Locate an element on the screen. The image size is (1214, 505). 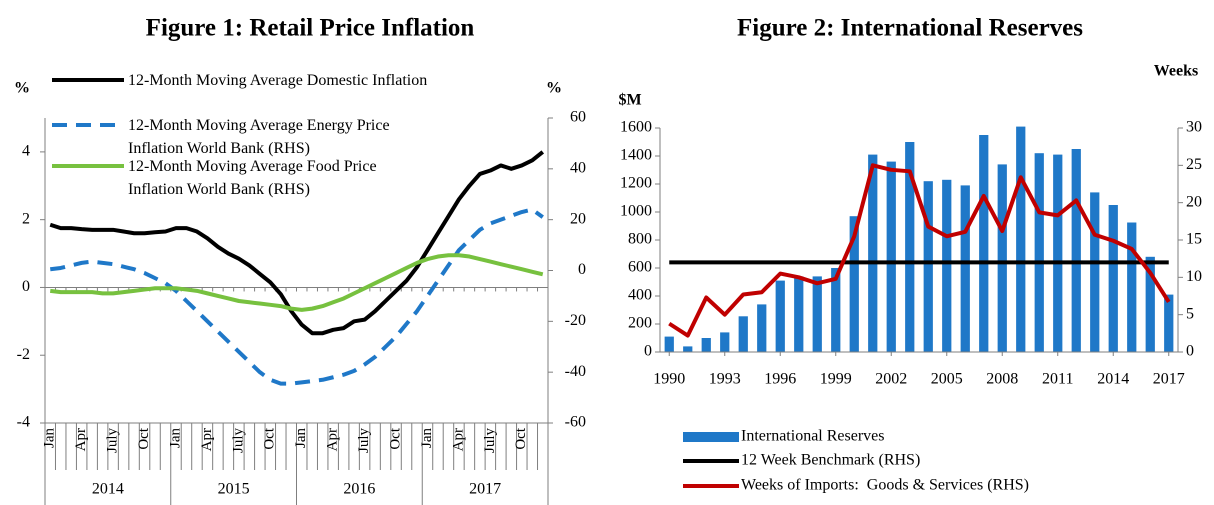
y2-axis-label: % is located at coordinates (554, 88).